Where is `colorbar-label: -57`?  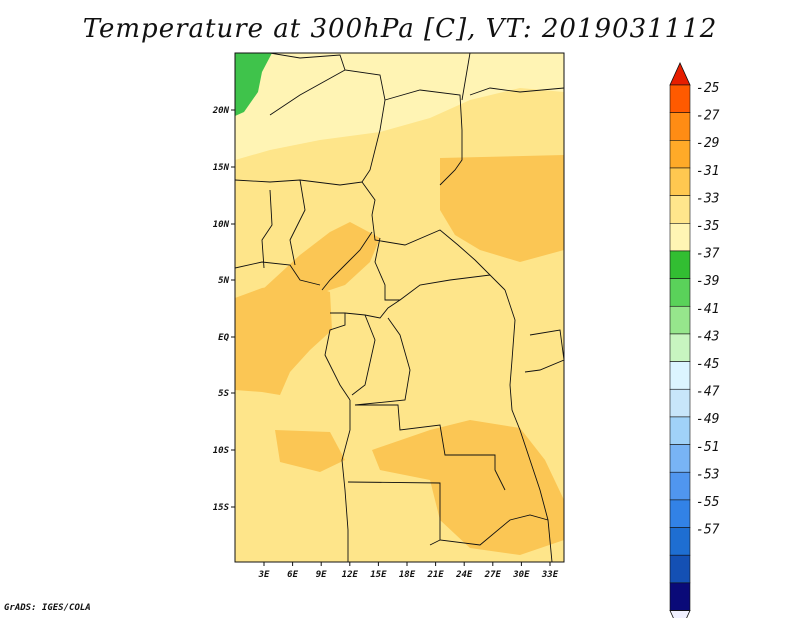 colorbar-label: -57 is located at coordinates (708, 530).